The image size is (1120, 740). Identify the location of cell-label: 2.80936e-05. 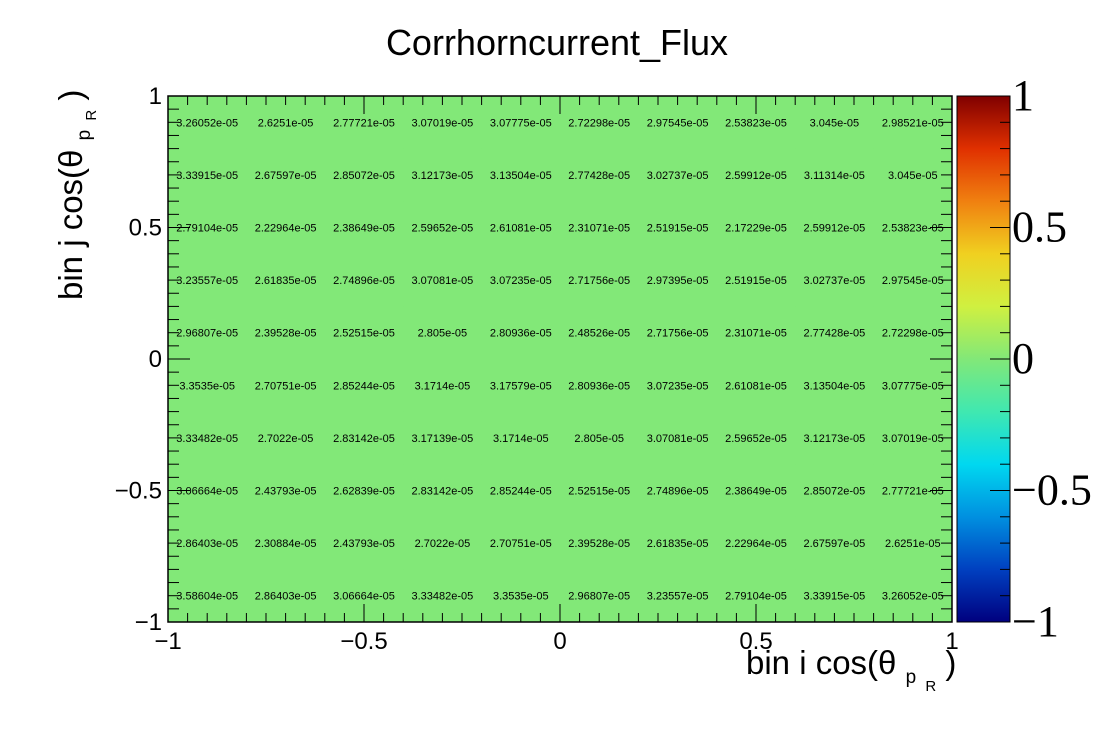
(599, 386).